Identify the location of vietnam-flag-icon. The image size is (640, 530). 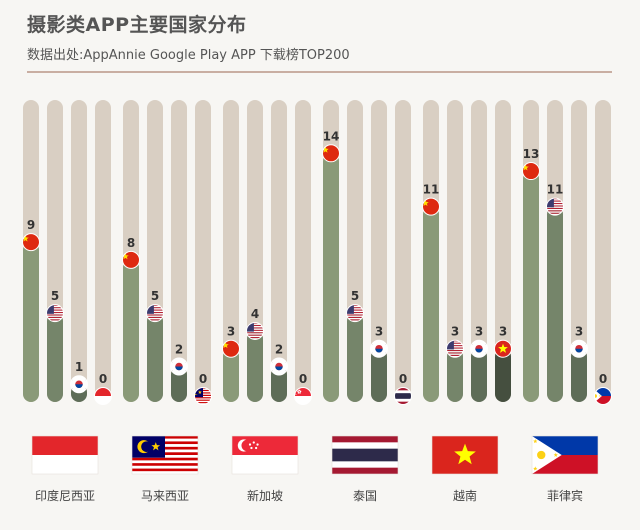
(503, 349).